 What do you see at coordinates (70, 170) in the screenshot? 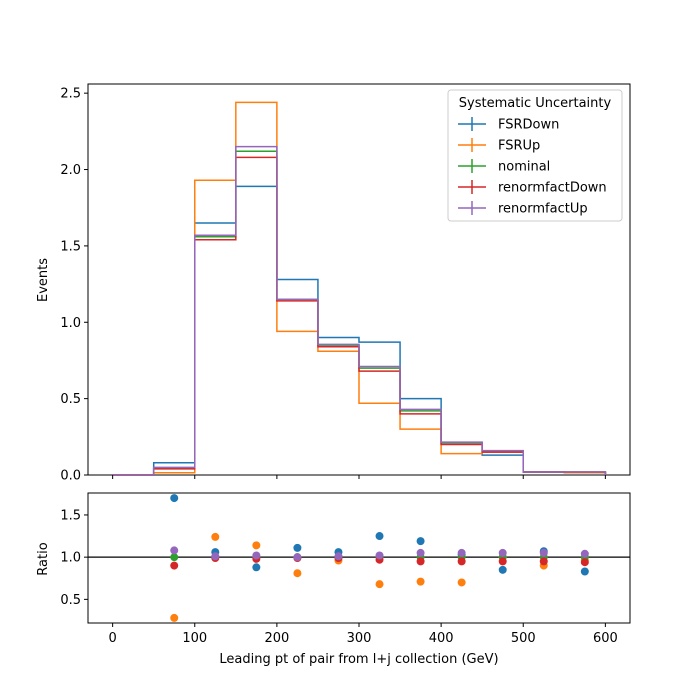
I see `main-y-tick-label: 2.0` at bounding box center [70, 170].